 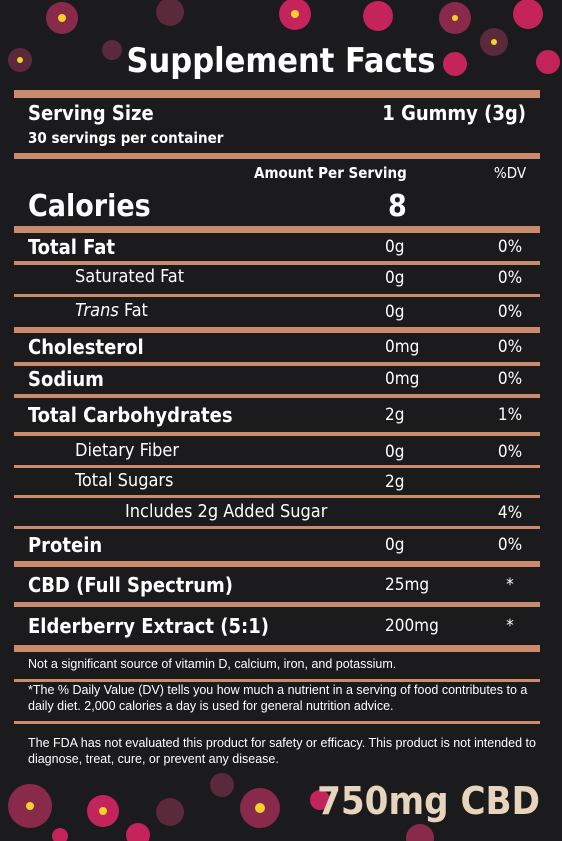 I want to click on row-label-text: Fat, so click(x=135, y=310).